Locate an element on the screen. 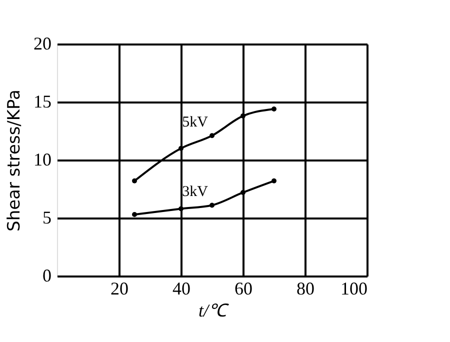 The image size is (450, 342). x-tick-label: 20 is located at coordinates (119, 288).